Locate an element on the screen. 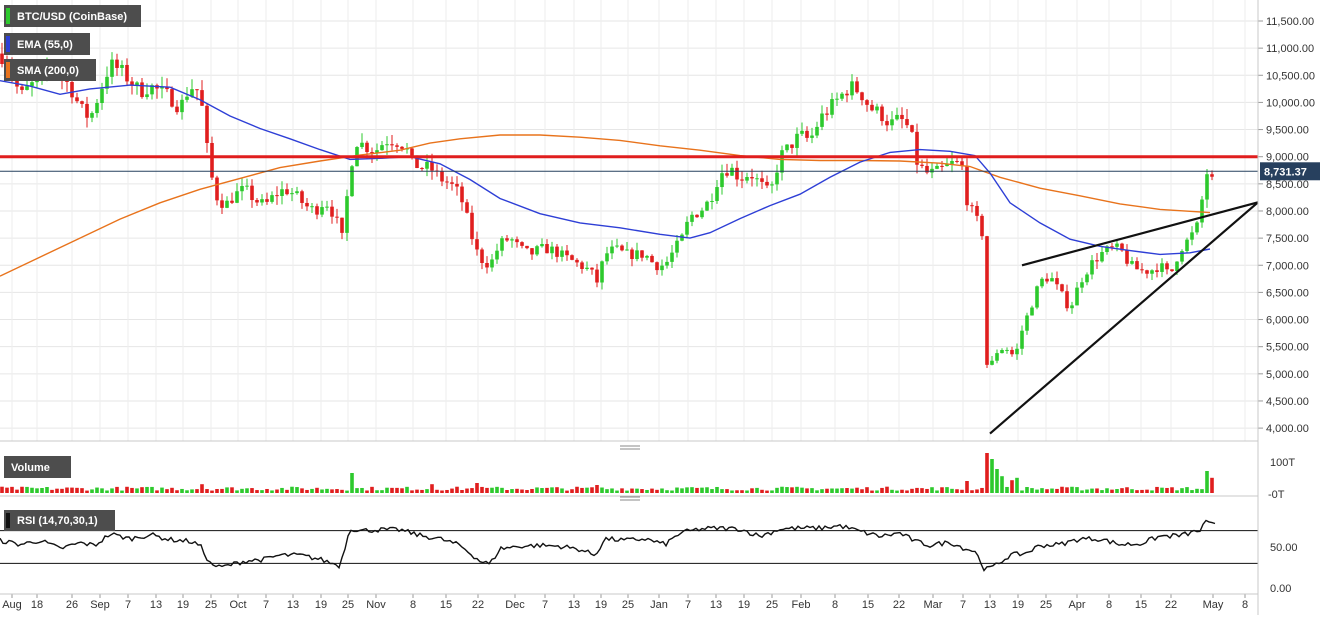 The height and width of the screenshot is (620, 1331). rsi-label: RSI (14,70,30,1) is located at coordinates (57, 521).